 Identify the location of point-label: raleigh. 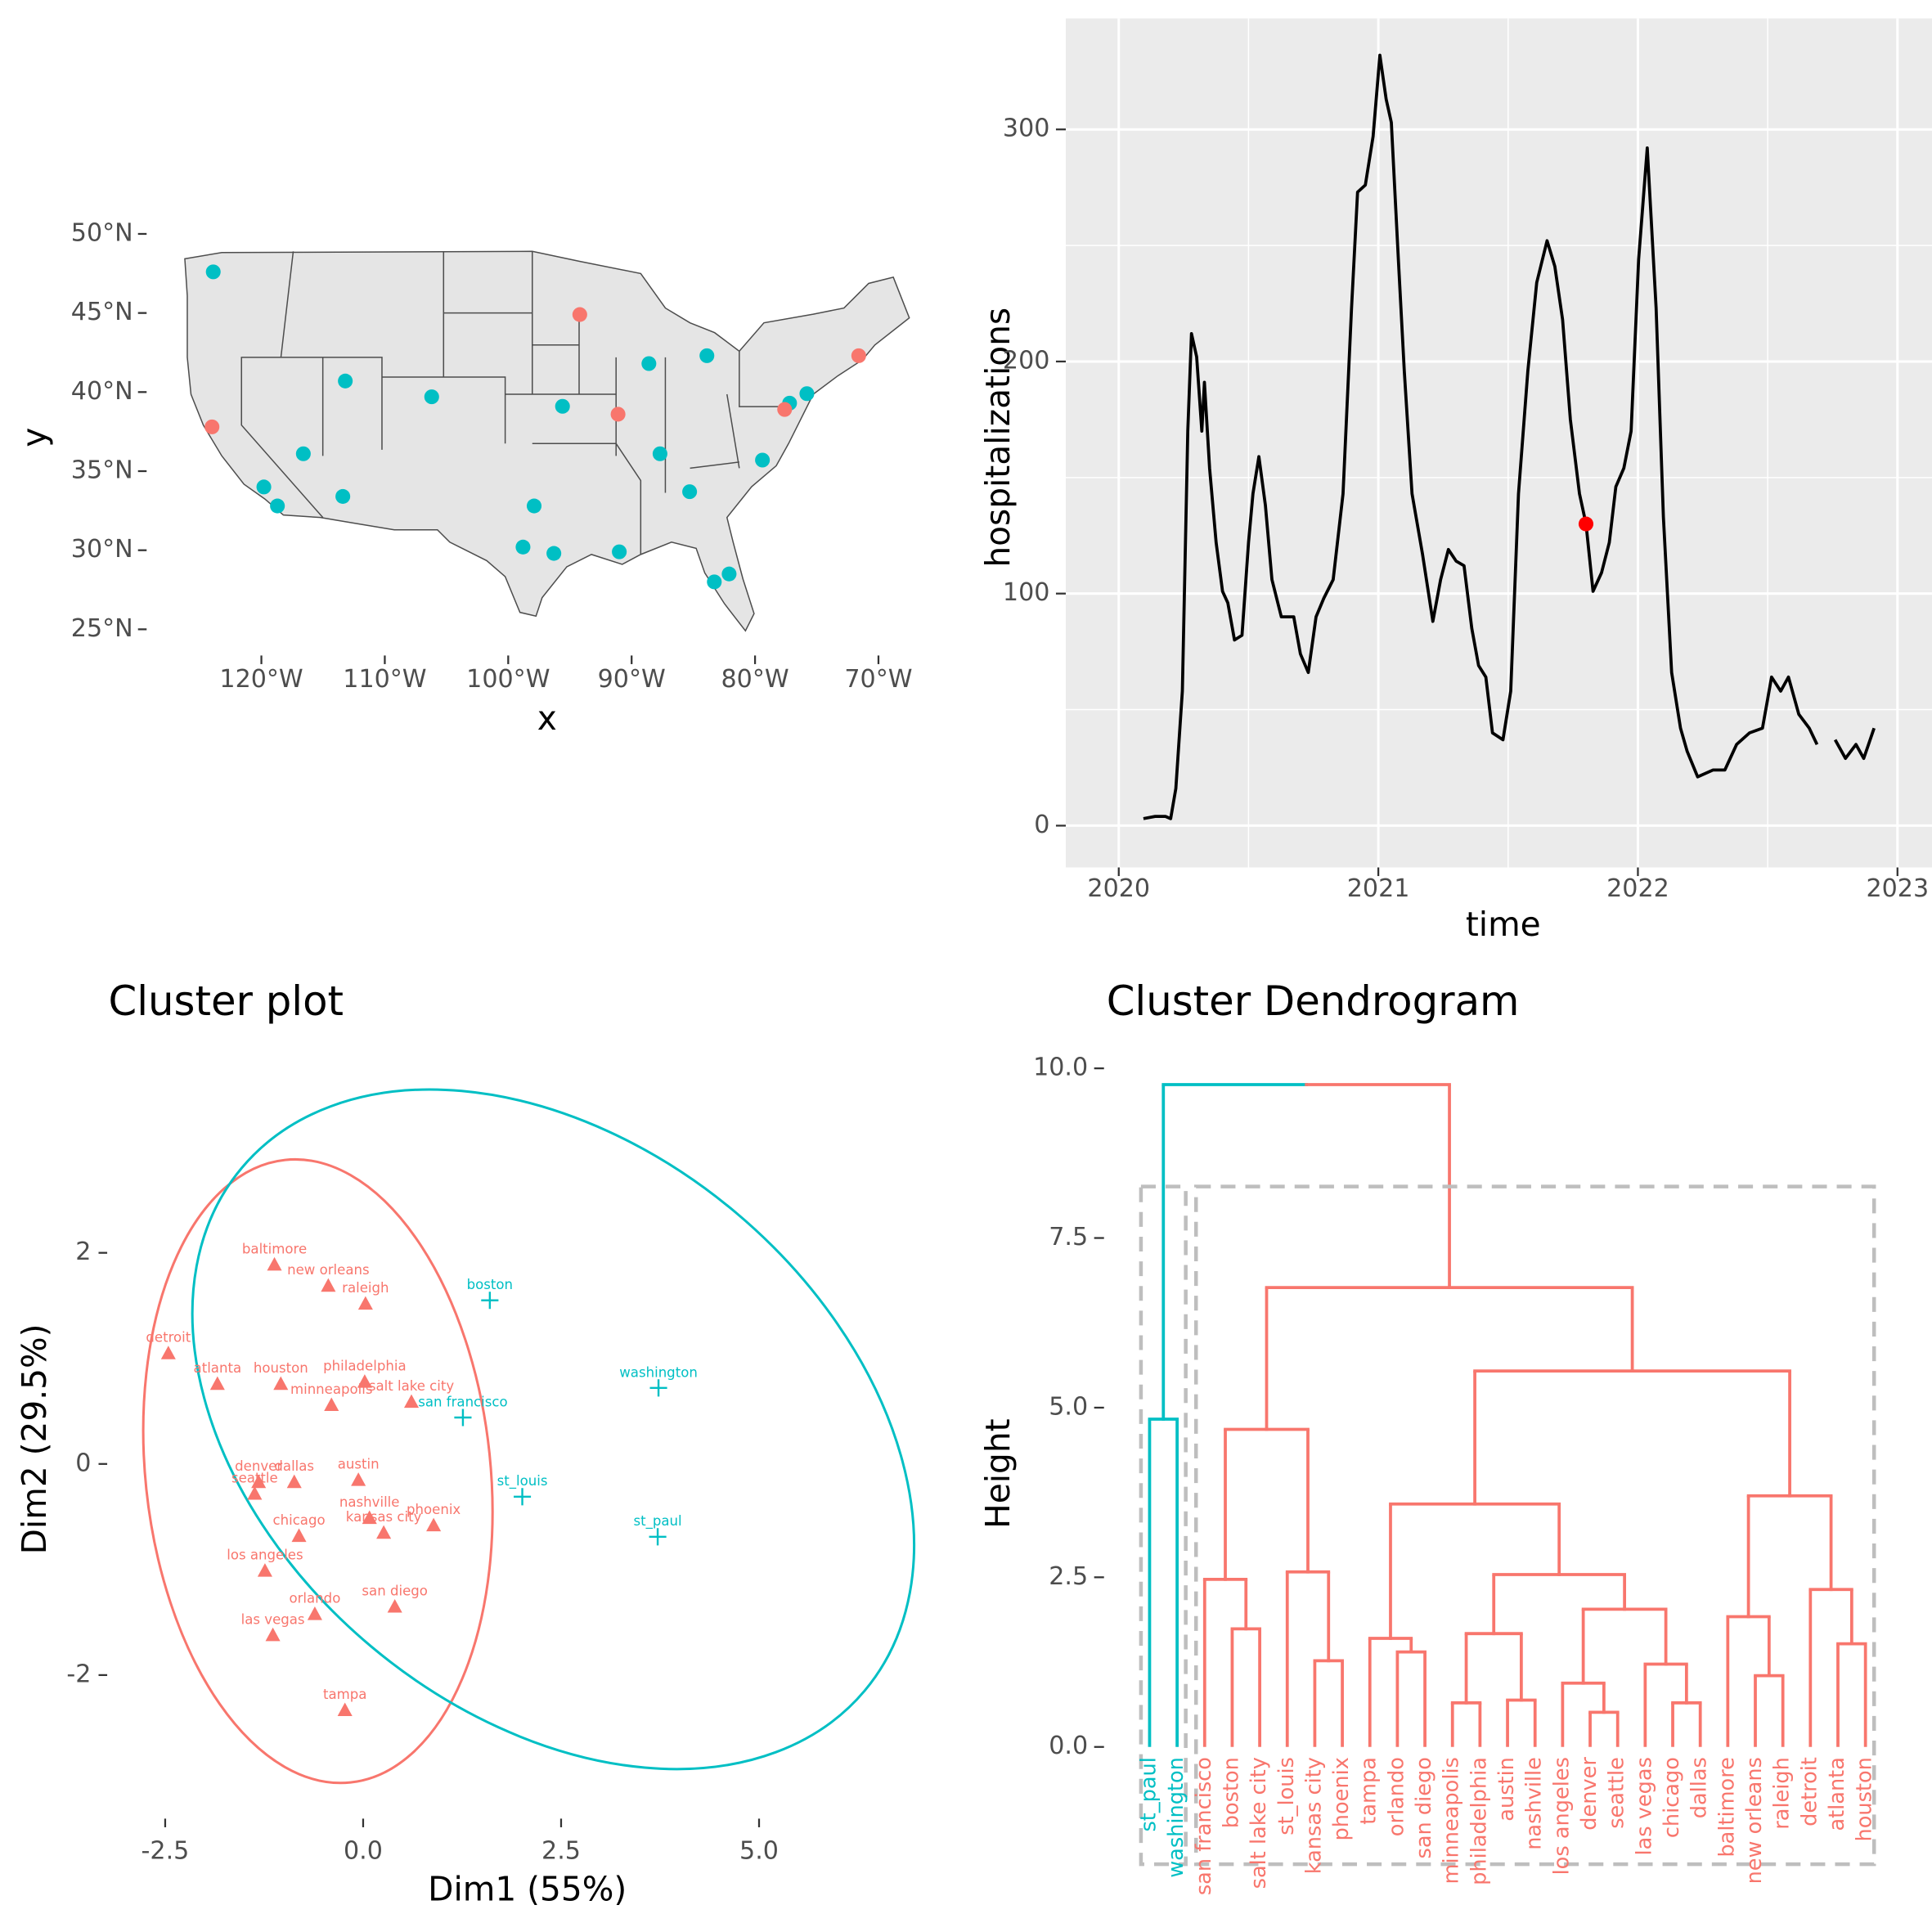
(365, 1288).